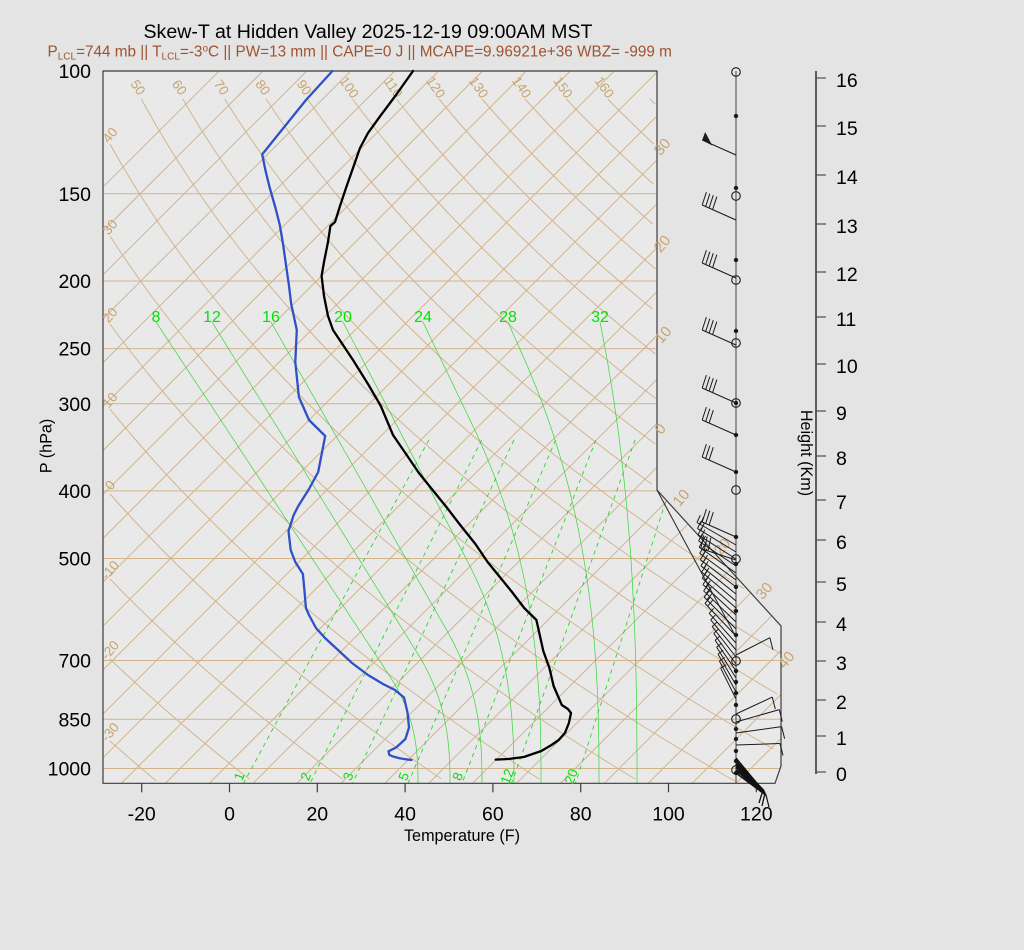 Image resolution: width=1024 pixels, height=950 pixels. Describe the element at coordinates (74, 350) in the screenshot. I see `svg-text: 250` at that location.